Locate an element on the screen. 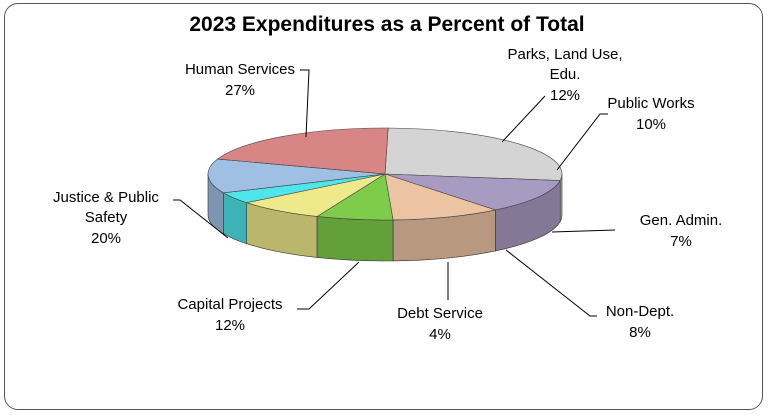 The image size is (768, 415). pie-slice-non-dept is located at coordinates (315, 195).